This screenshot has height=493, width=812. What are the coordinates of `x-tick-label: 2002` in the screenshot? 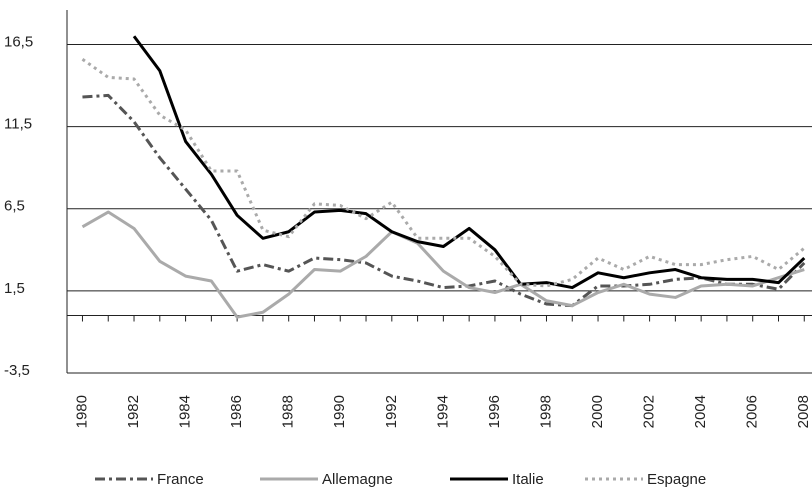 It's located at (649, 411).